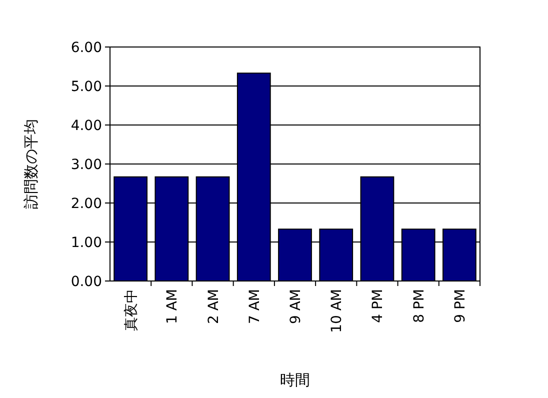 The width and height of the screenshot is (548, 398). What do you see at coordinates (86, 204) in the screenshot?
I see `y-tick-label: 2.00` at bounding box center [86, 204].